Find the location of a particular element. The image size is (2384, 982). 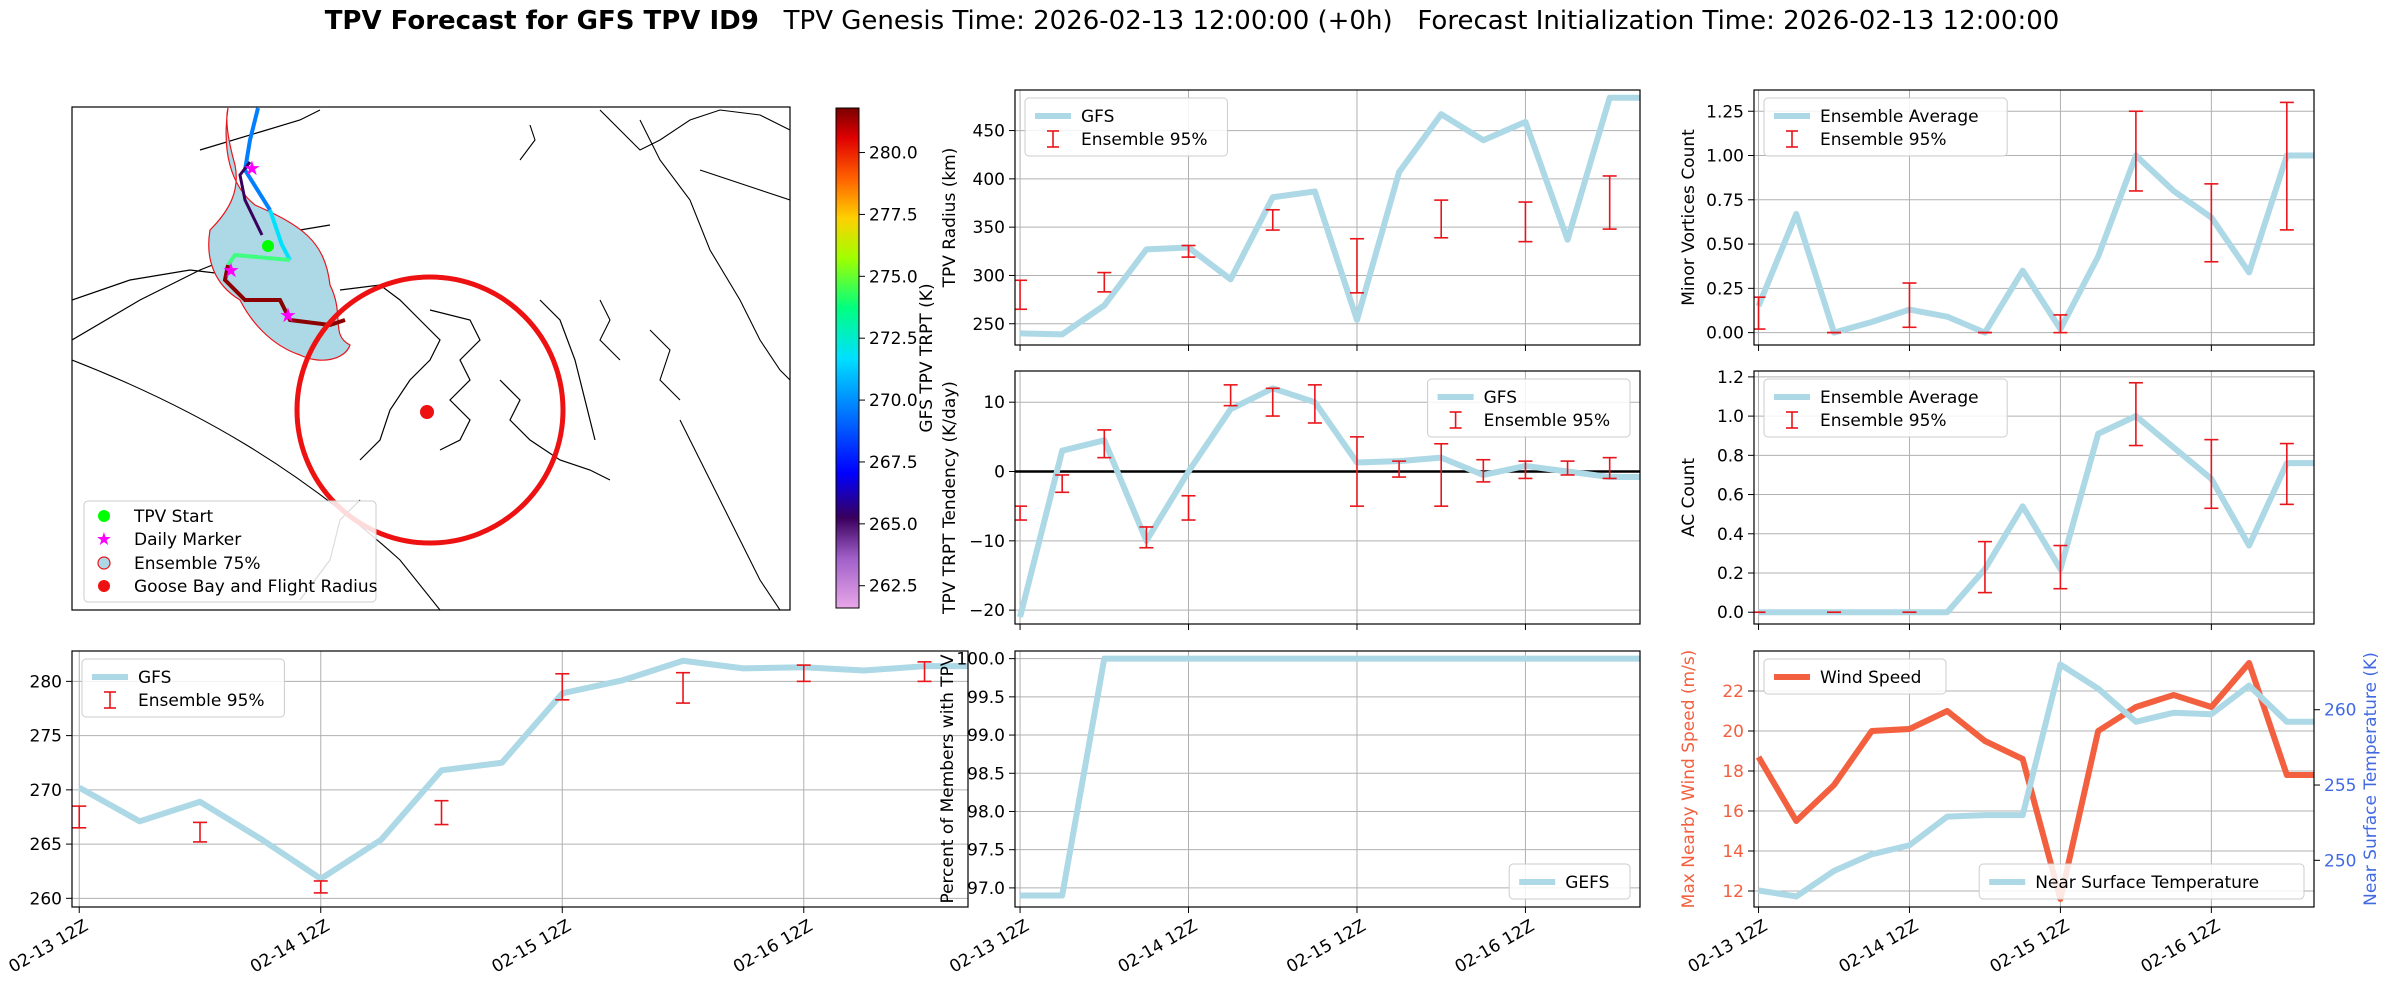

legend-daily: Daily Marker is located at coordinates (187, 540).